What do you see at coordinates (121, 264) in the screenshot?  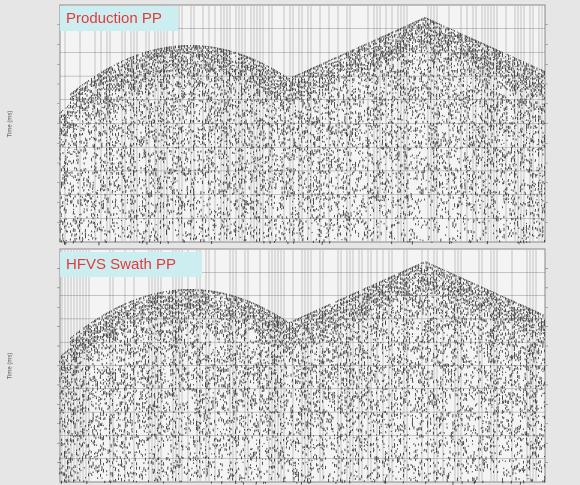 I see `panel-title: HFVS Swath PP` at bounding box center [121, 264].